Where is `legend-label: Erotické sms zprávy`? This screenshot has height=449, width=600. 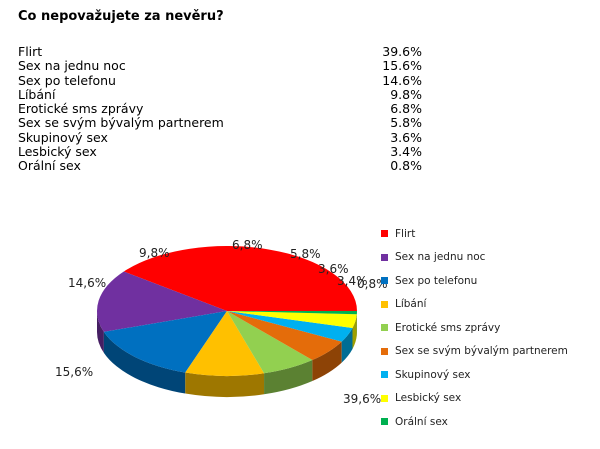 legend-label: Erotické sms zprávy is located at coordinates (448, 327).